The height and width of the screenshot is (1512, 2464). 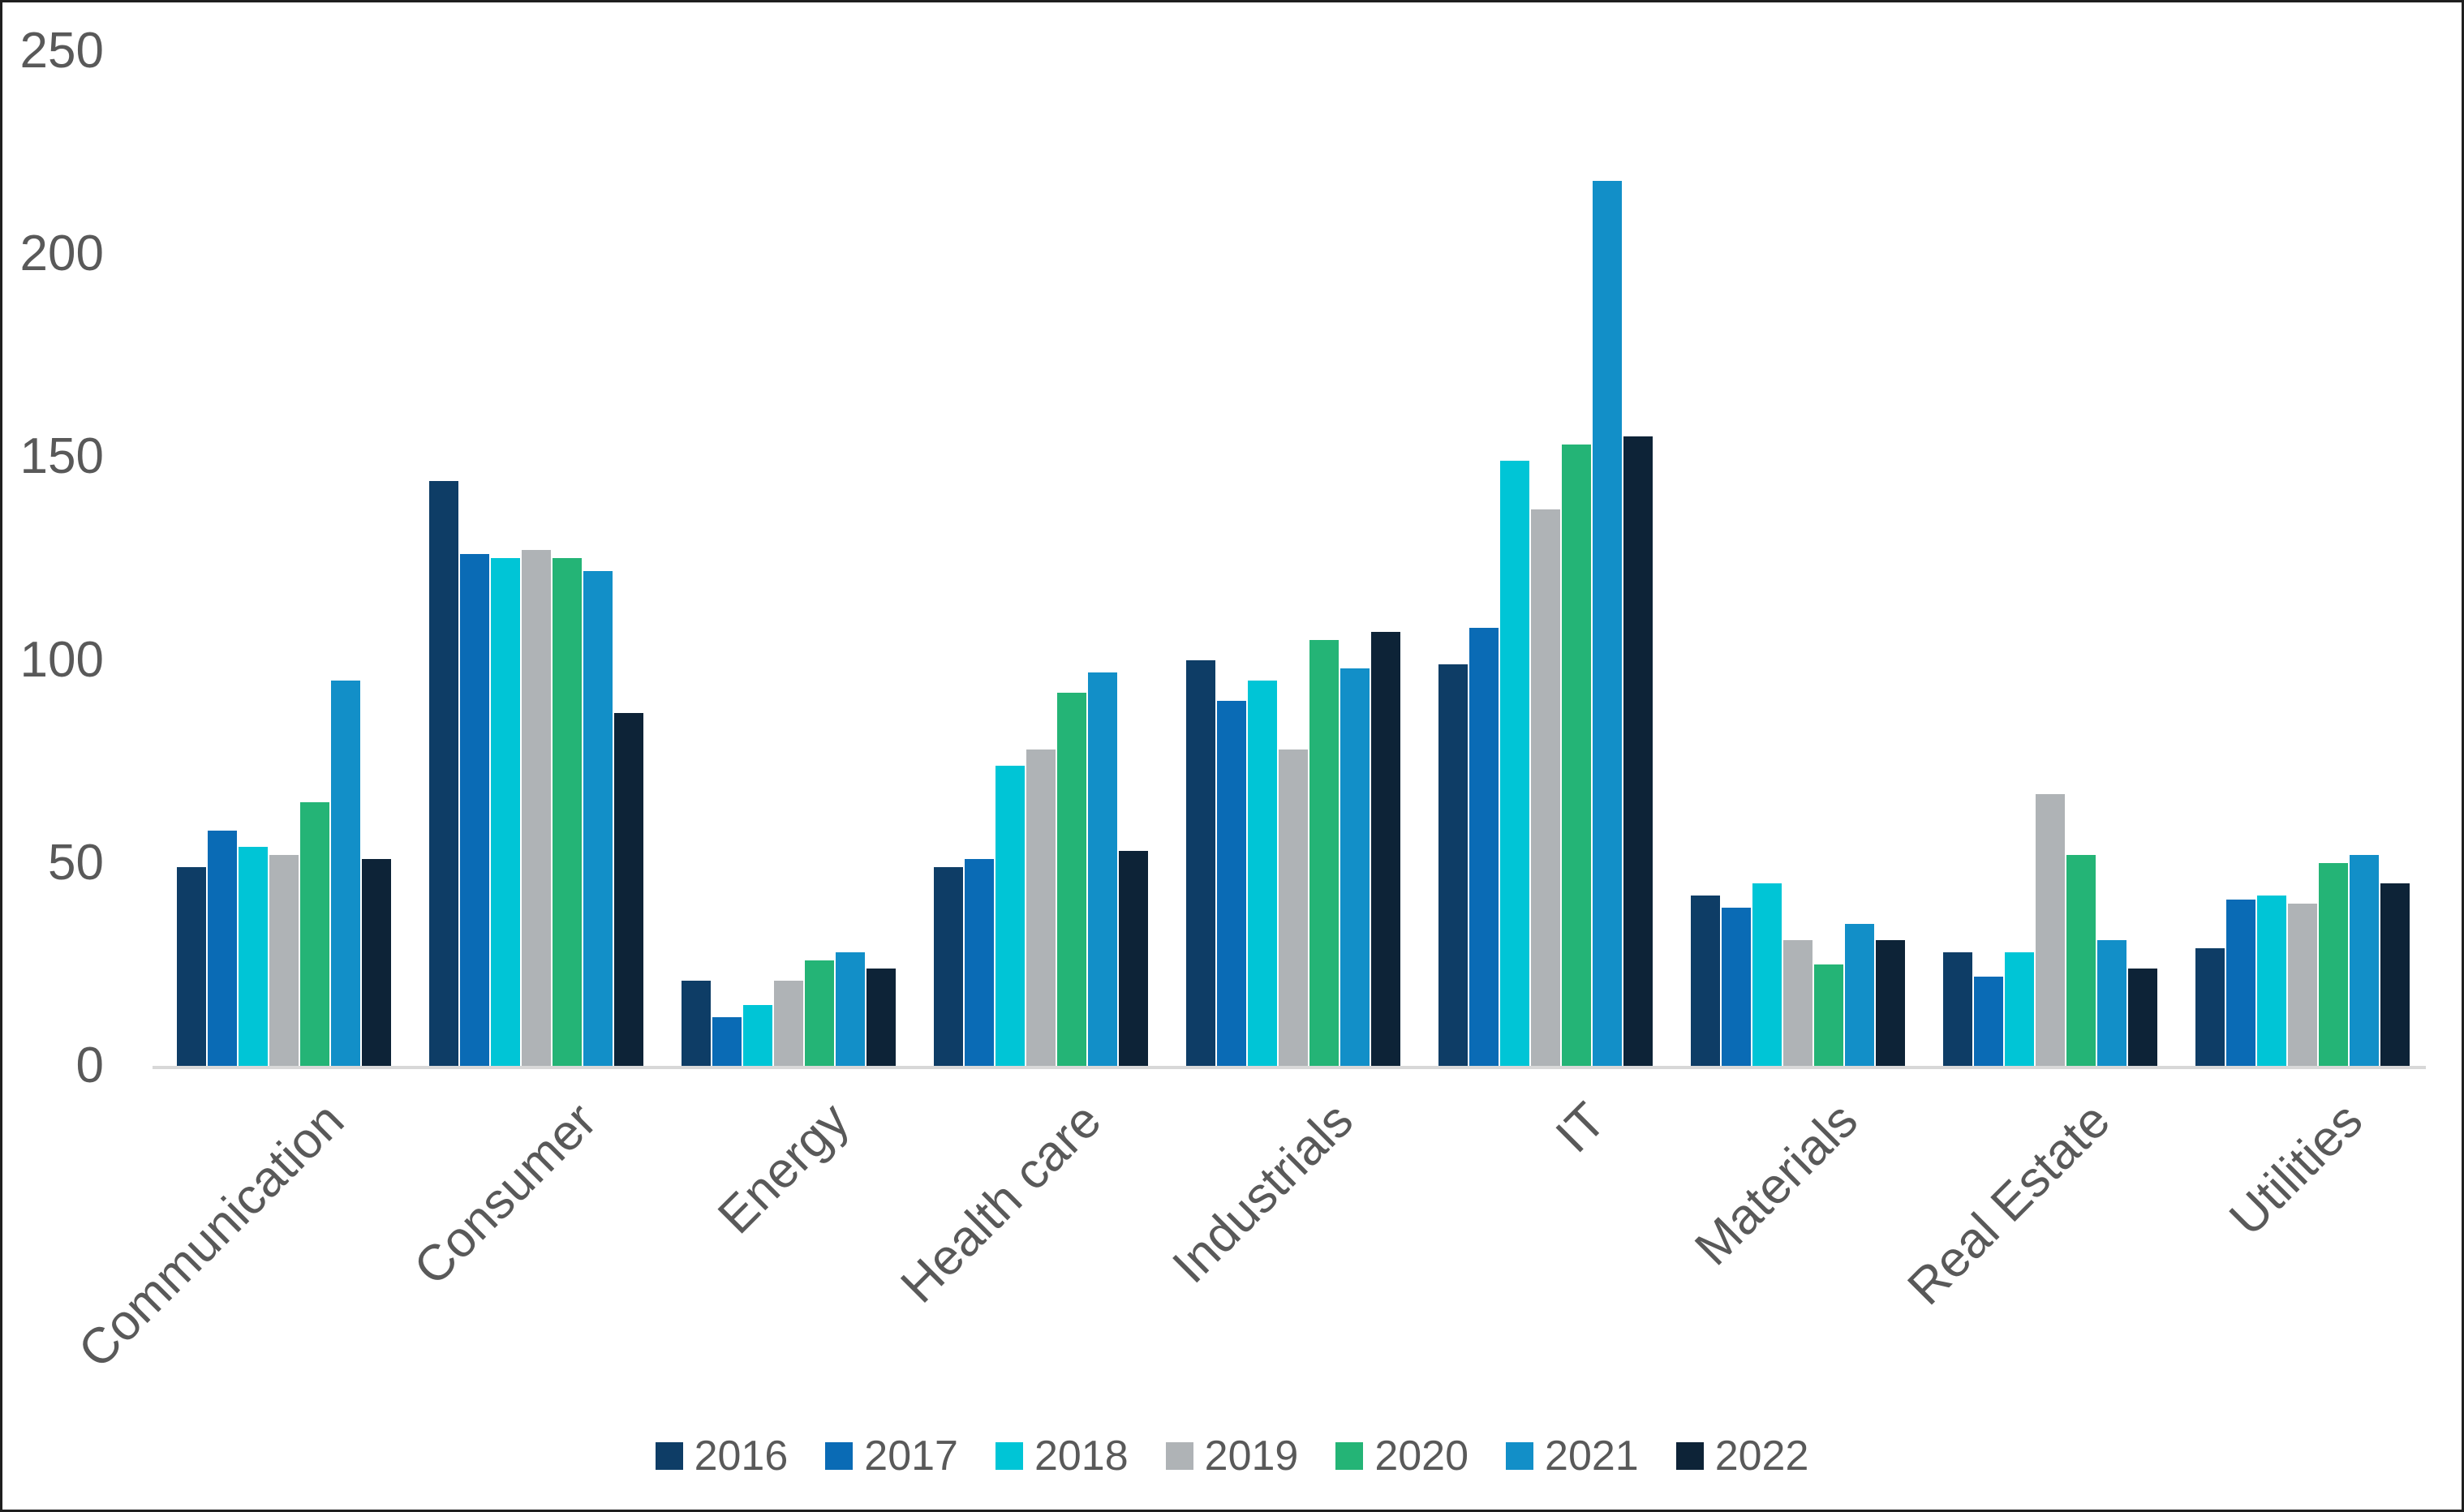 What do you see at coordinates (2333, 964) in the screenshot?
I see `bar-2020-utilities` at bounding box center [2333, 964].